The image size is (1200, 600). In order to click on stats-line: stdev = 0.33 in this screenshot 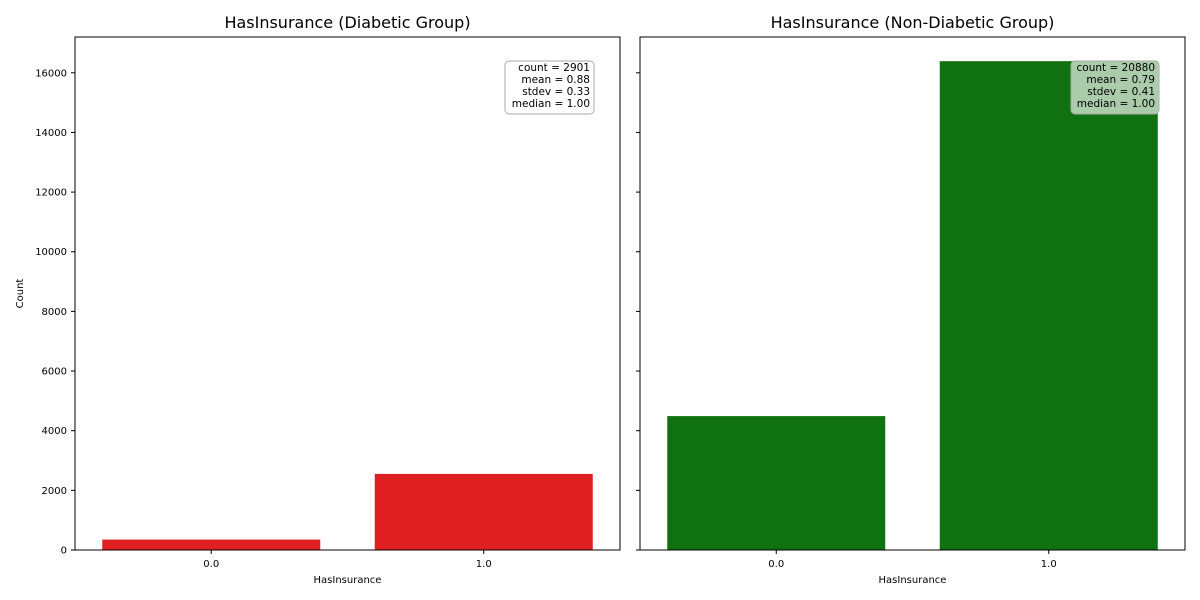, I will do `click(556, 92)`.